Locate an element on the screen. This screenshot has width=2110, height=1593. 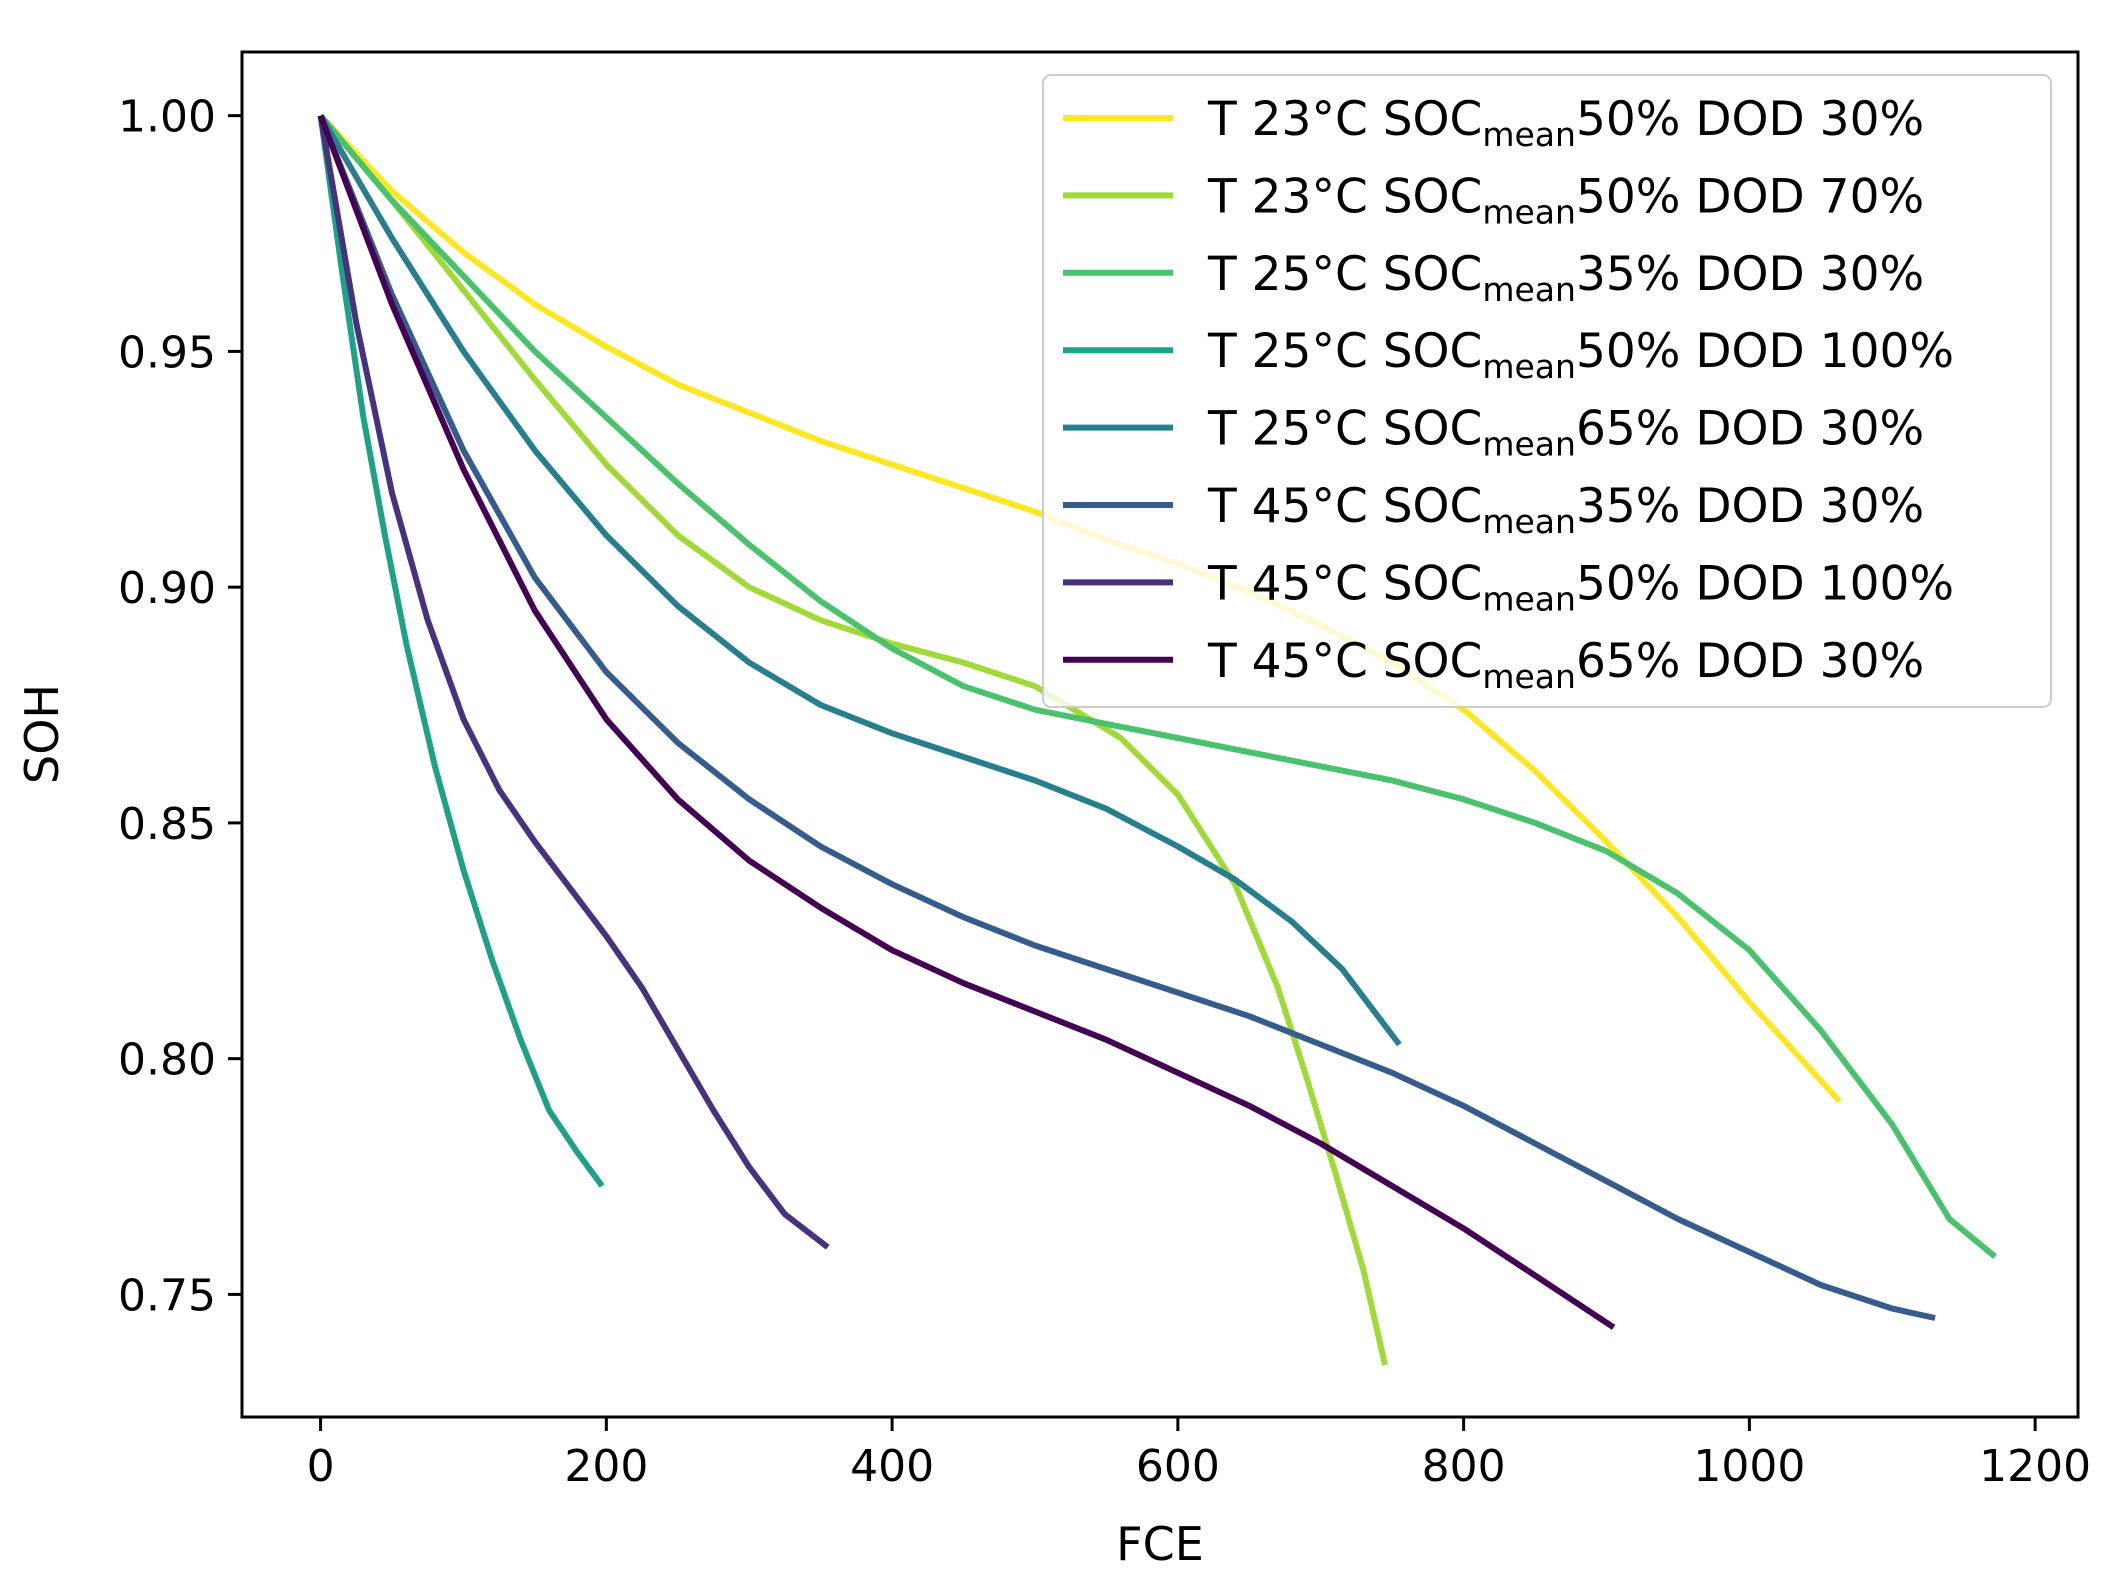
y-tick-label: 0.80 is located at coordinates (167, 1060).